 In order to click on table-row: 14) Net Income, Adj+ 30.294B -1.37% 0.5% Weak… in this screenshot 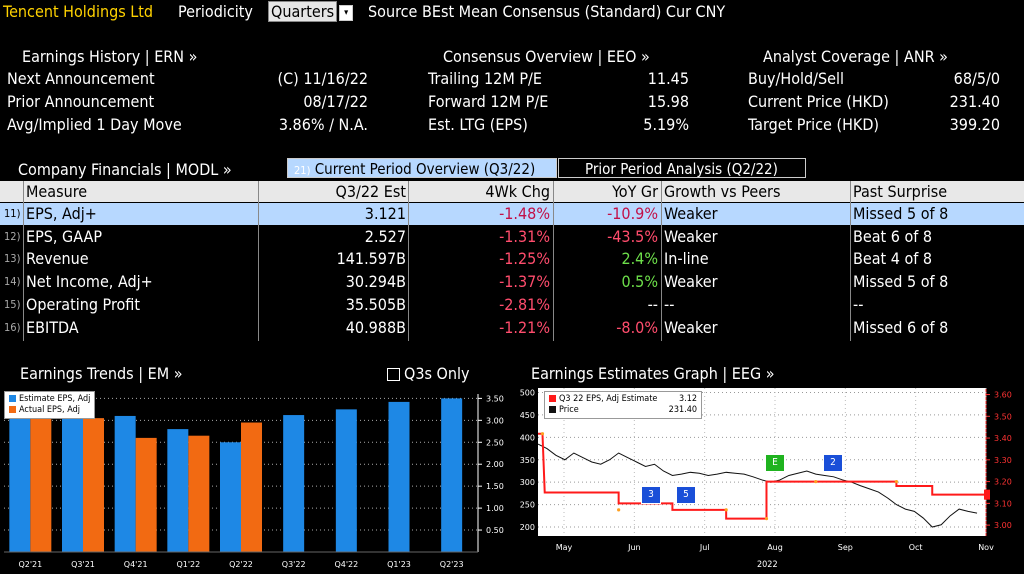, I will do `click(512, 282)`.